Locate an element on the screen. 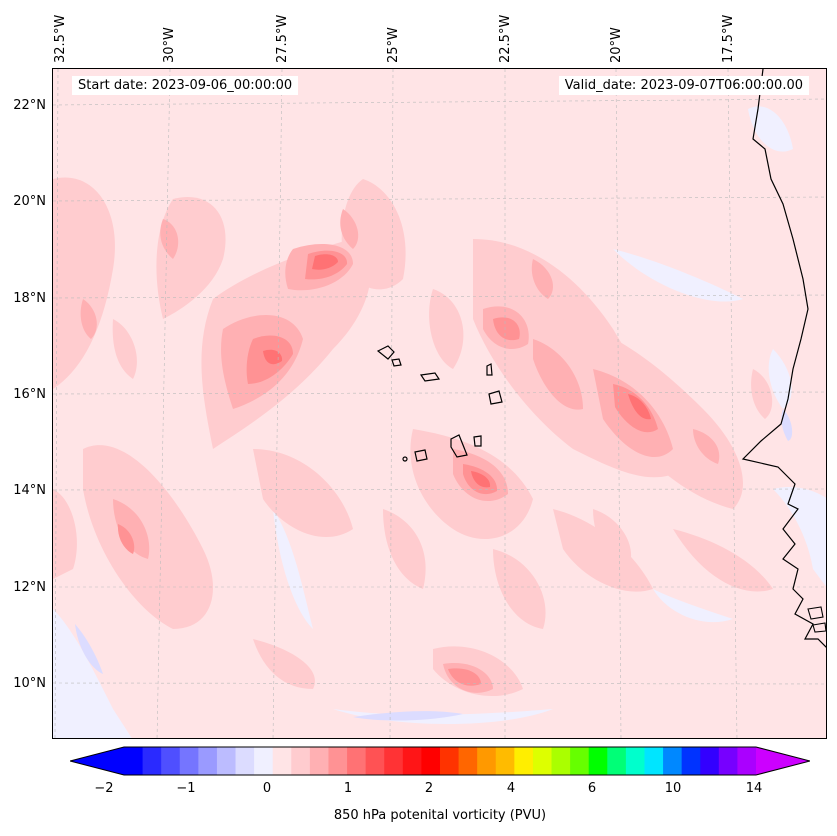 The image size is (837, 836). lon-label-32-5w: 32.5°W is located at coordinates (60, 38).